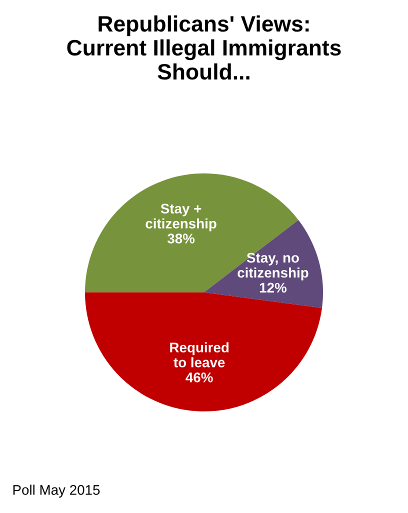  What do you see at coordinates (273, 287) in the screenshot?
I see `data-label: 12%` at bounding box center [273, 287].